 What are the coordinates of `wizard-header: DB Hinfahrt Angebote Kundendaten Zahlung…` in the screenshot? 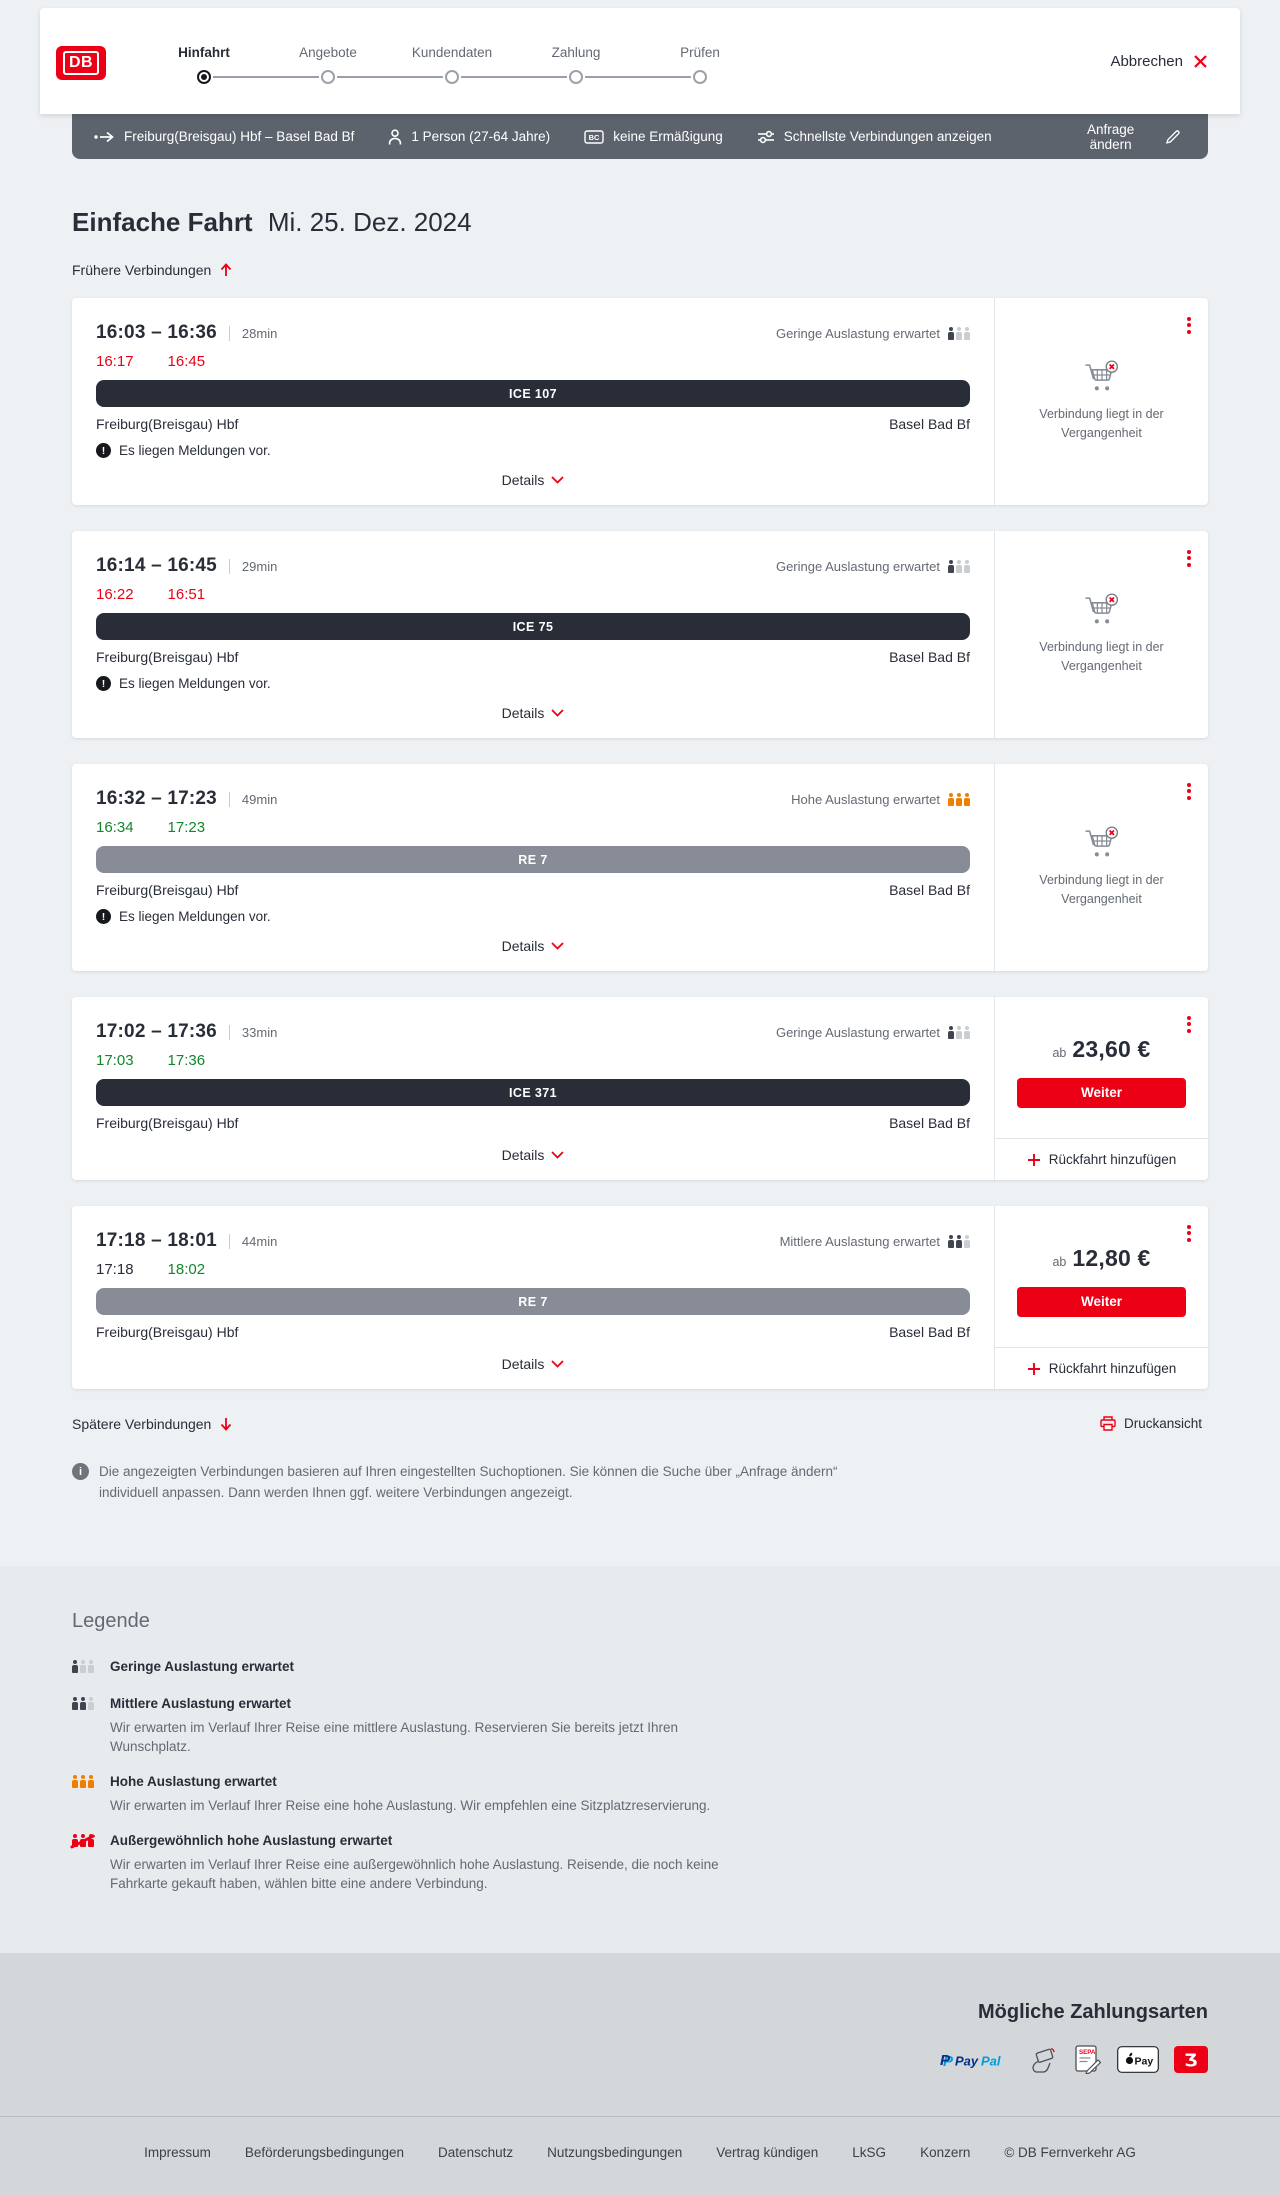 It's located at (640, 61).